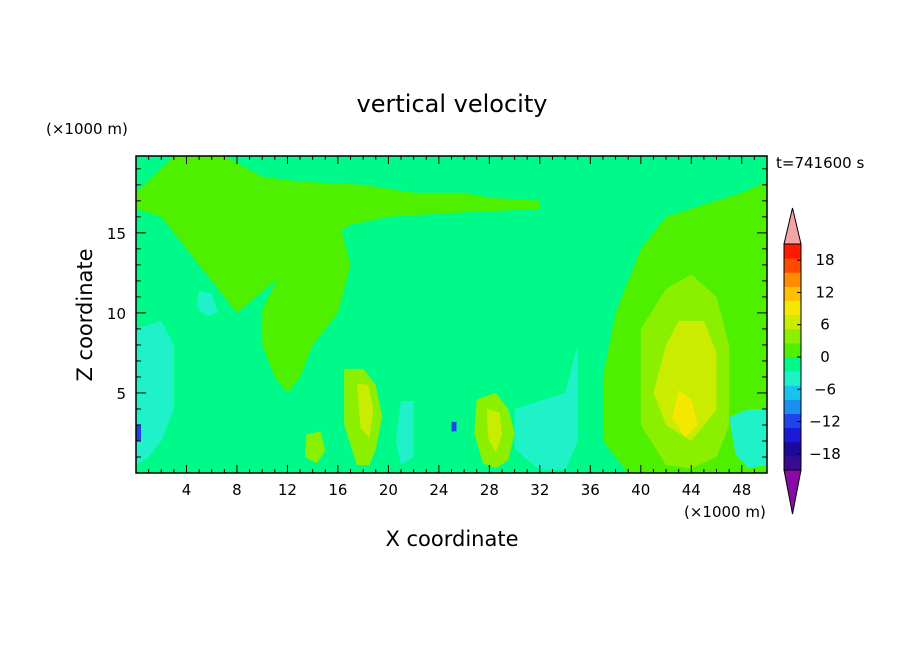 Image resolution: width=904 pixels, height=654 pixels. Describe the element at coordinates (825, 357) in the screenshot. I see `colorbar-tick-label: 0` at that location.